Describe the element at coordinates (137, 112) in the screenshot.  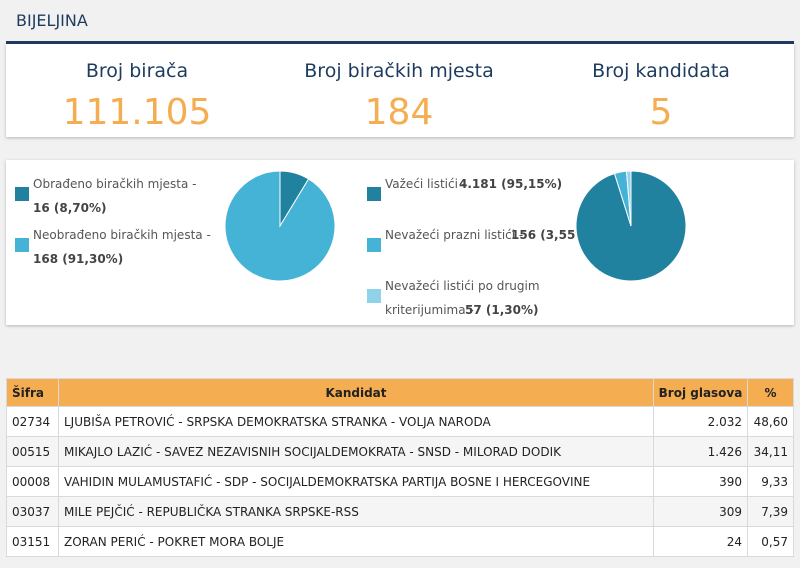
I see `stat-voters-value: 111.105` at that location.